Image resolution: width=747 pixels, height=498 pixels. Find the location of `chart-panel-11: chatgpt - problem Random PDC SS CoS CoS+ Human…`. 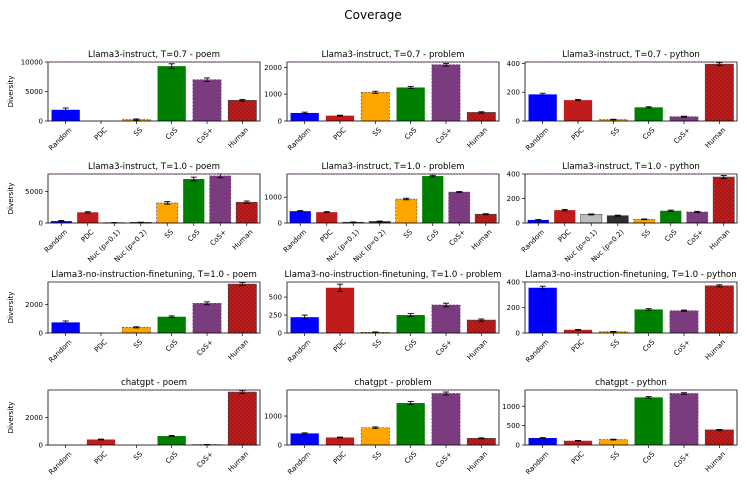

chart-panel-11: chatgpt - problem Random PDC SS CoS CoS+ Human… is located at coordinates (382, 427).